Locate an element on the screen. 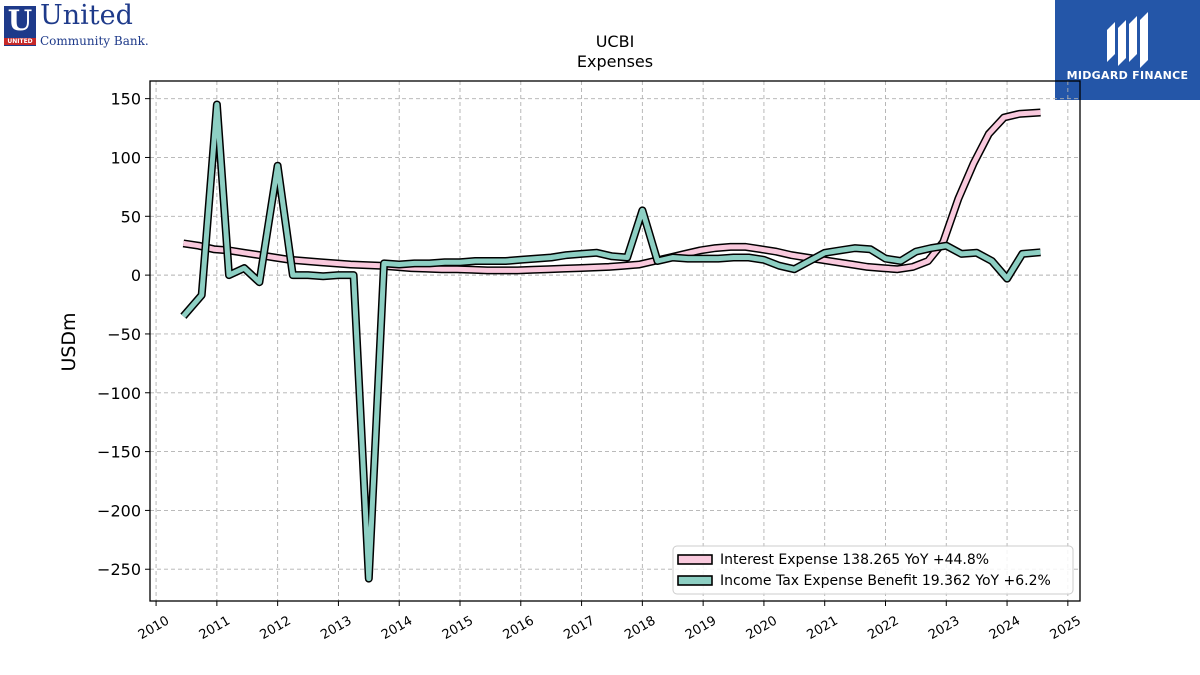 Image resolution: width=1200 pixels, height=675 pixels. y-tick-label: −250 is located at coordinates (119, 569).